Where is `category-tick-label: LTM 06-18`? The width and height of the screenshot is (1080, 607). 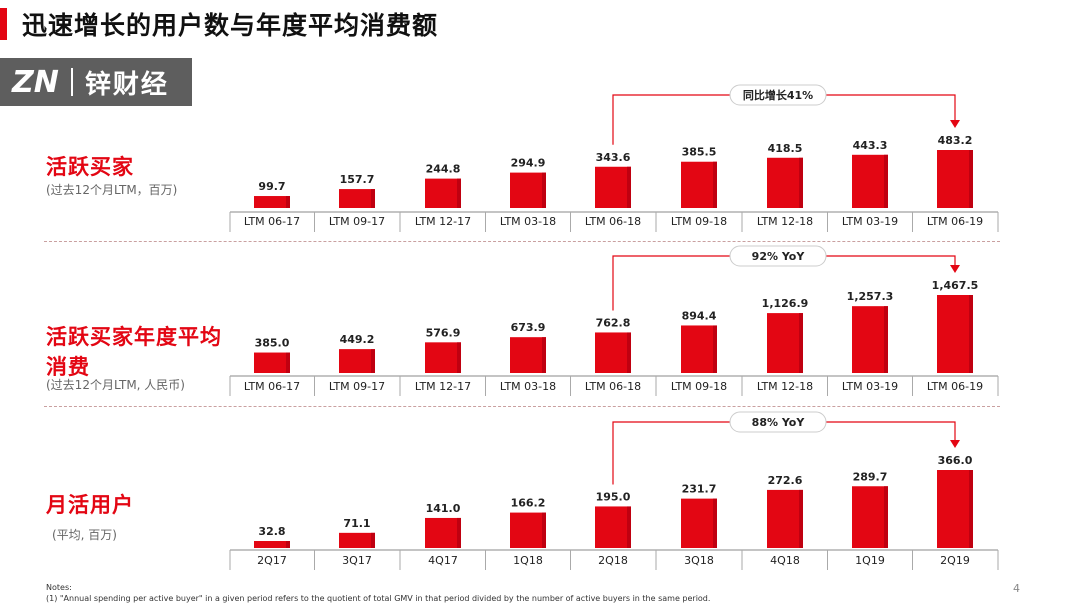
category-tick-label: LTM 06-18 is located at coordinates (613, 221).